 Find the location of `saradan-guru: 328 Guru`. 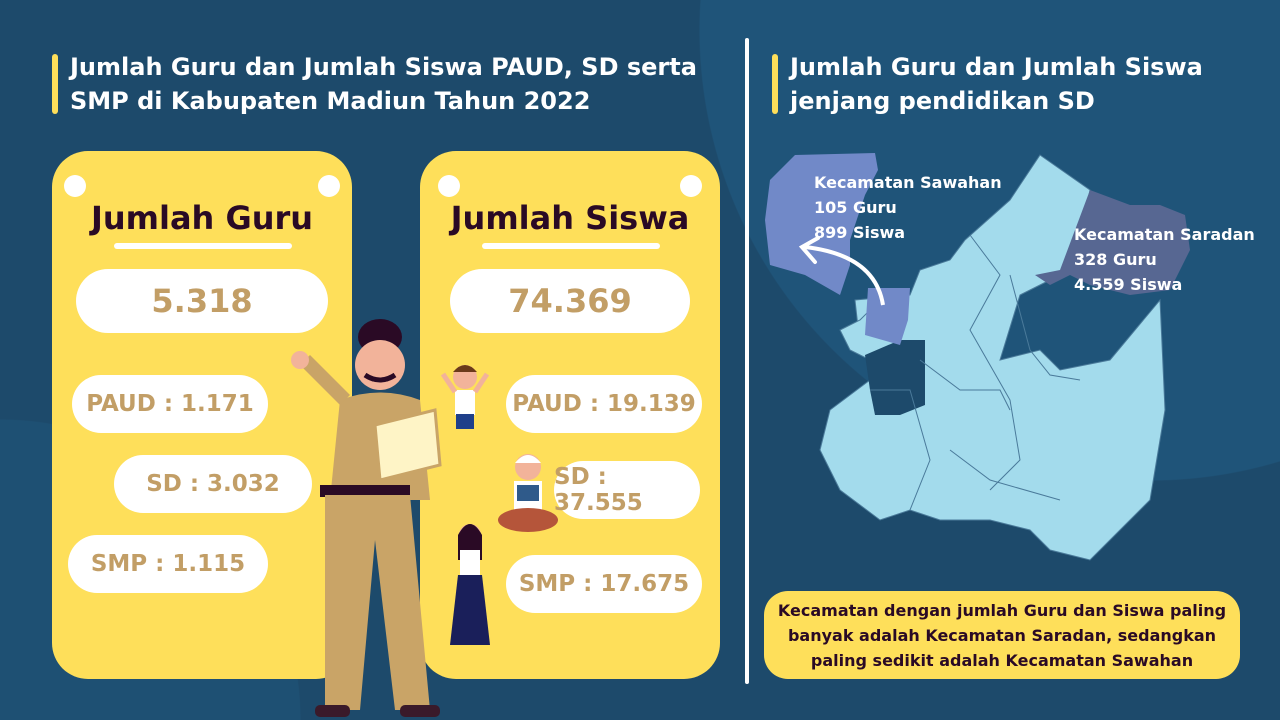

saradan-guru: 328 Guru is located at coordinates (1115, 259).